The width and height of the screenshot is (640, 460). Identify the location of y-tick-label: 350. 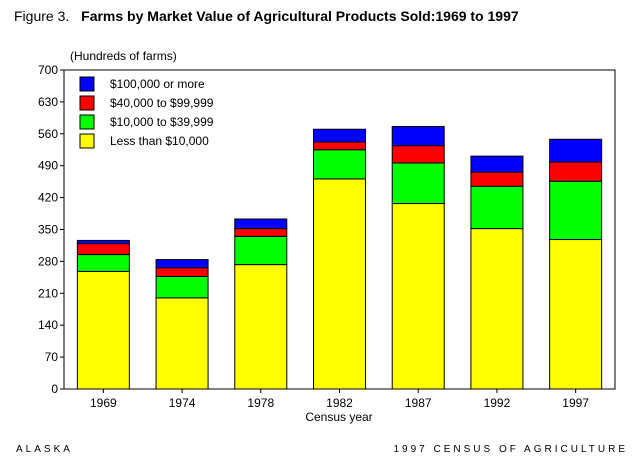
(48, 230).